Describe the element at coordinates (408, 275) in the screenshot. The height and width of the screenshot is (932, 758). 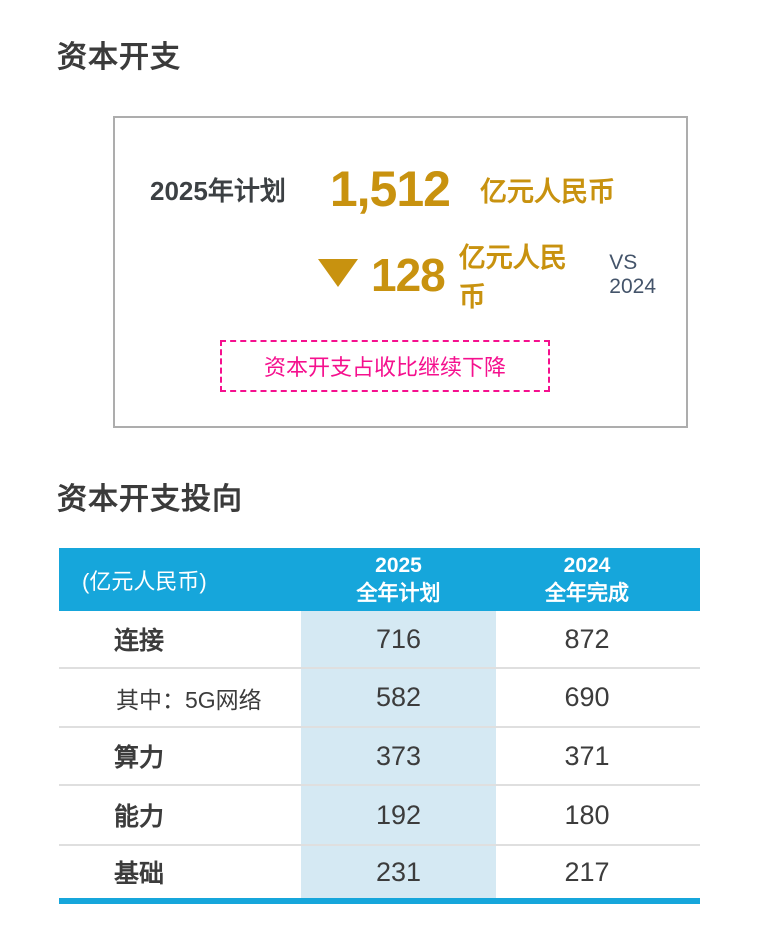
I see `delta-value: 128` at that location.